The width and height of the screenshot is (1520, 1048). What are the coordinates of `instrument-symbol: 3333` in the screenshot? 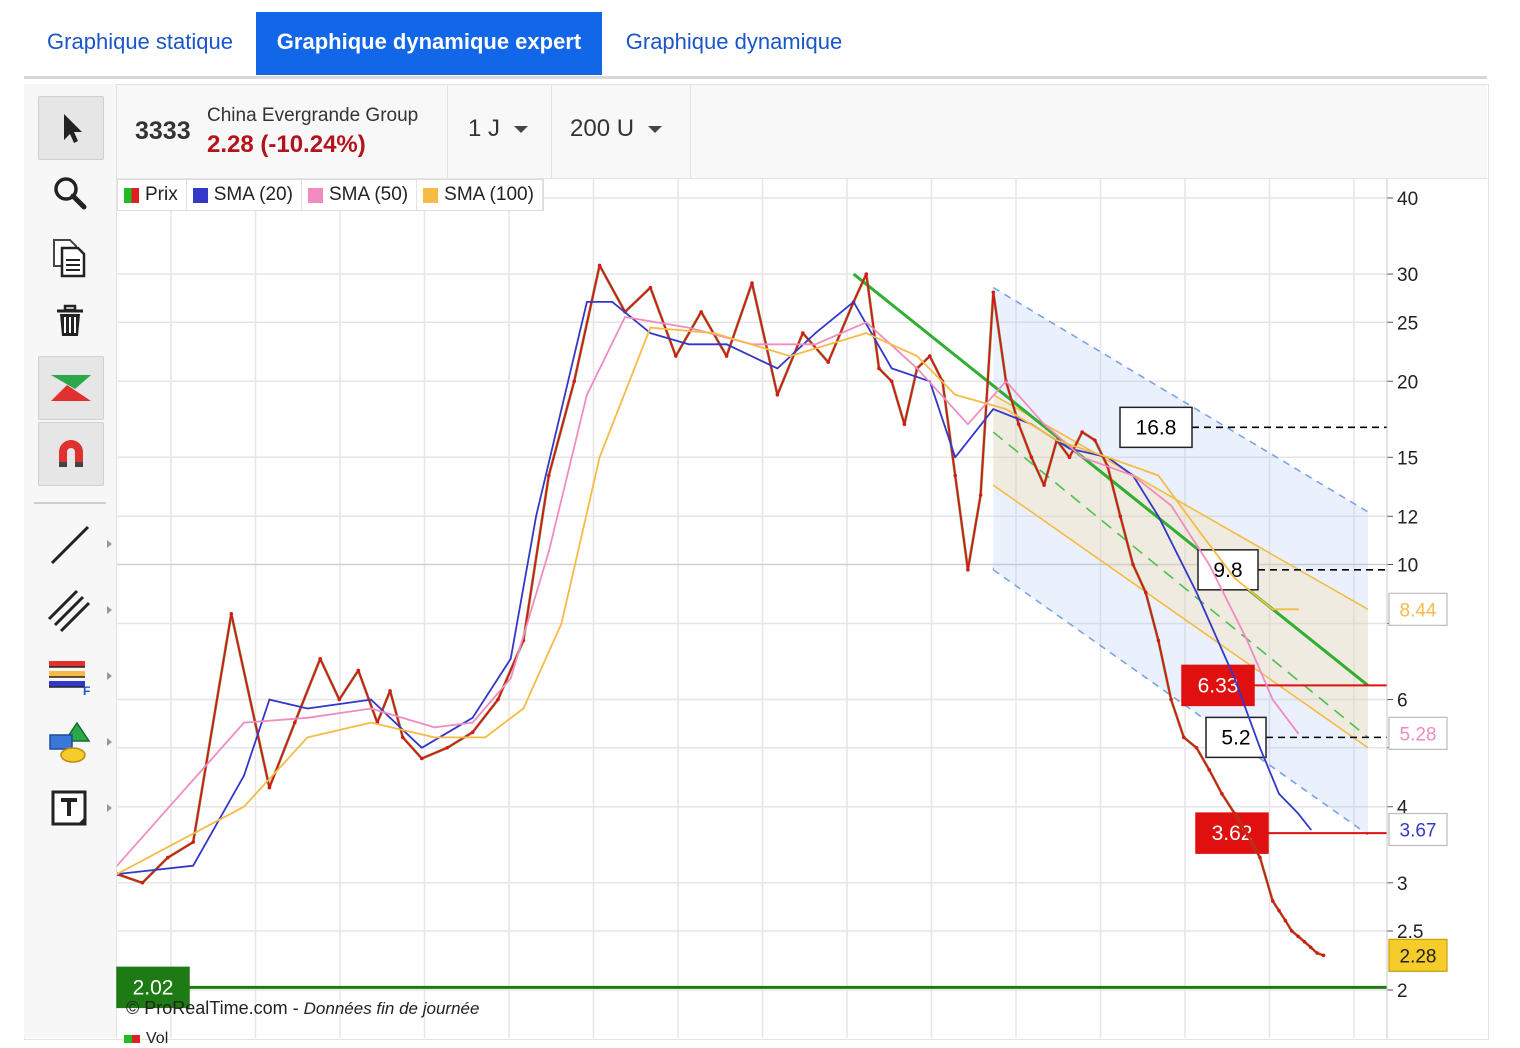 It's located at (163, 131).